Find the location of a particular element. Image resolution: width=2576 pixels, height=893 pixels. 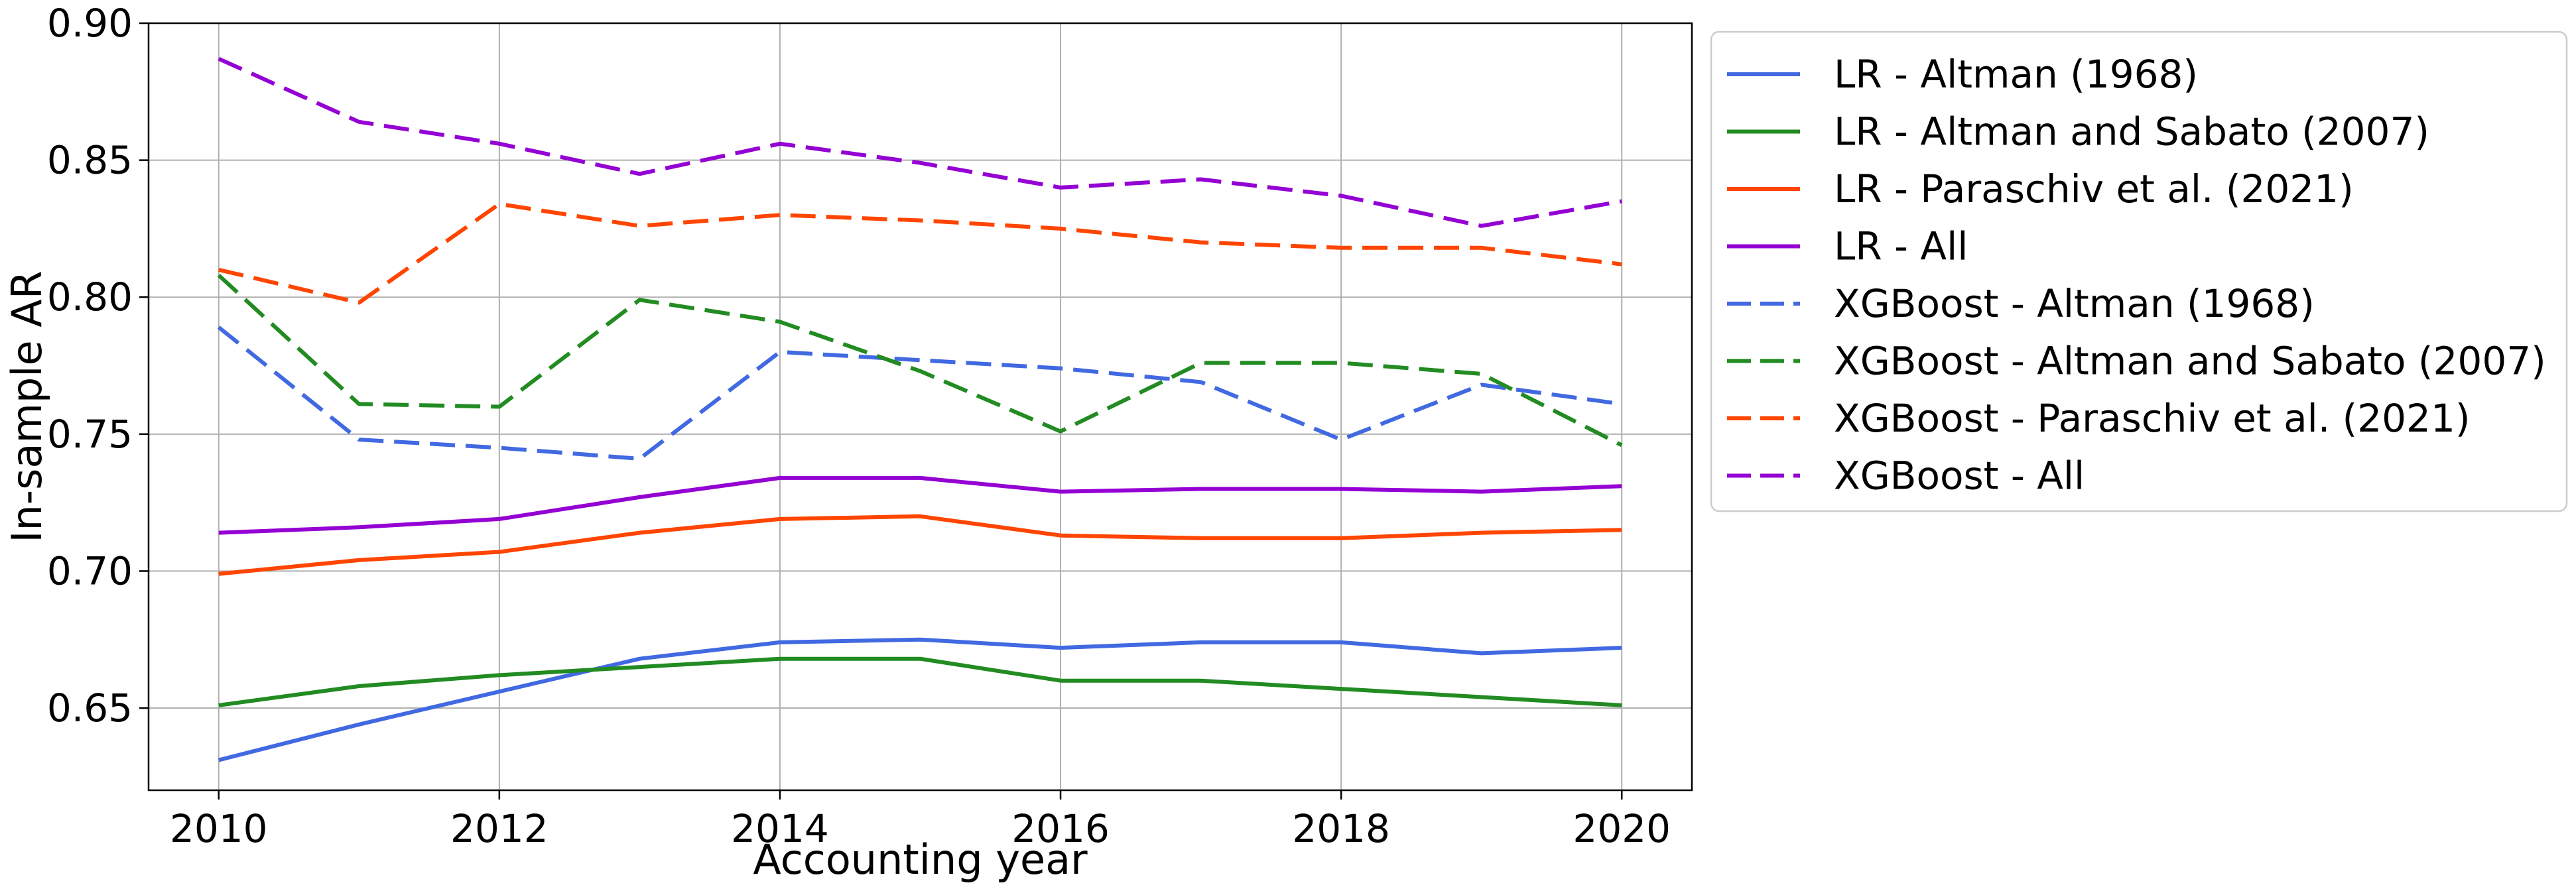

legend-label: LR - All is located at coordinates (1901, 246).